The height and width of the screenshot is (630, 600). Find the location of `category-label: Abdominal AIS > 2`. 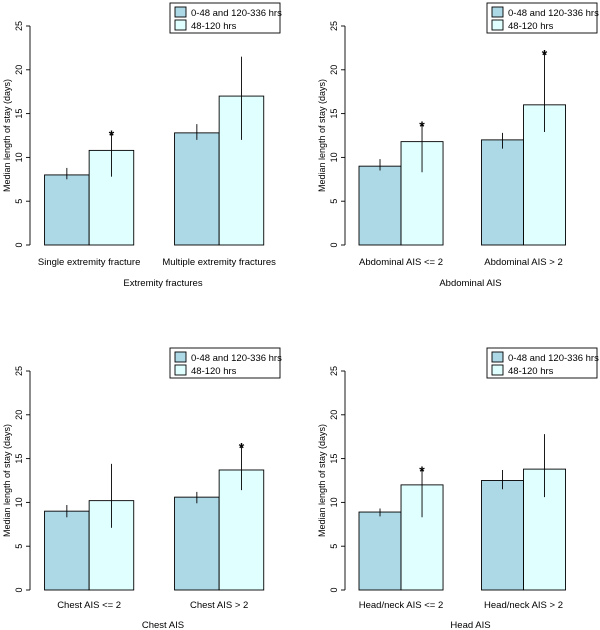

category-label: Abdominal AIS > 2 is located at coordinates (523, 262).